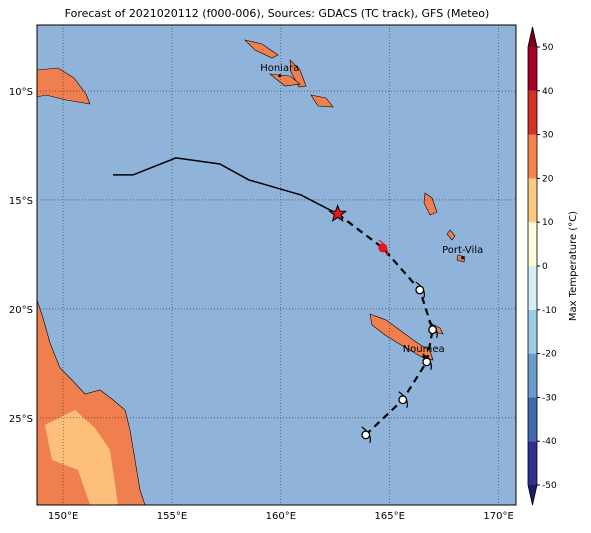 This screenshot has height=533, width=591. What do you see at coordinates (549, 442) in the screenshot?
I see `colorbar-tick-label: -40` at bounding box center [549, 442].